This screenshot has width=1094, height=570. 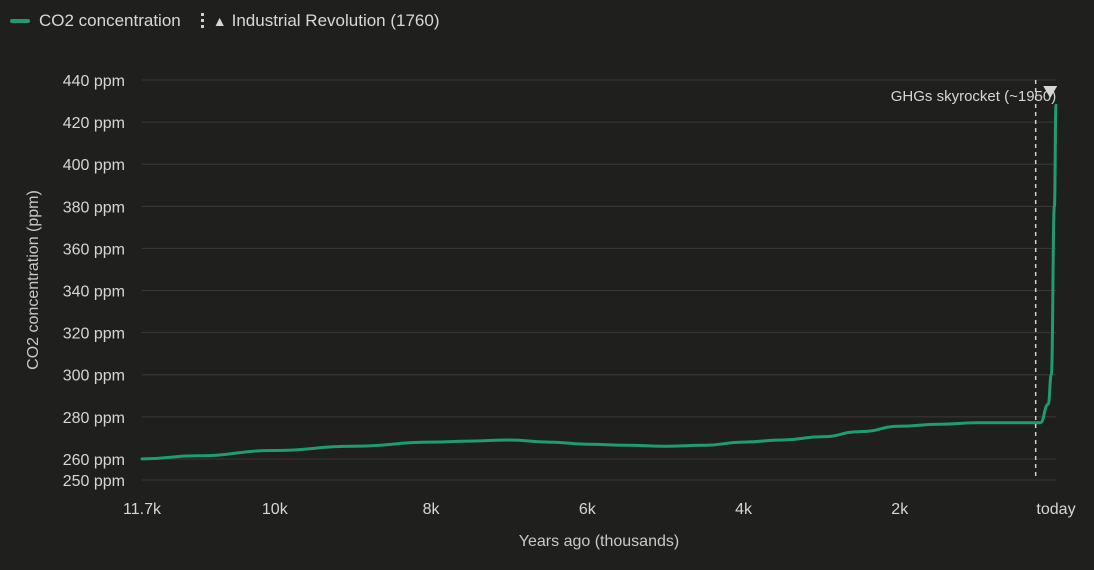 I want to click on y-tick-label: 280 ppm, so click(x=94, y=418).